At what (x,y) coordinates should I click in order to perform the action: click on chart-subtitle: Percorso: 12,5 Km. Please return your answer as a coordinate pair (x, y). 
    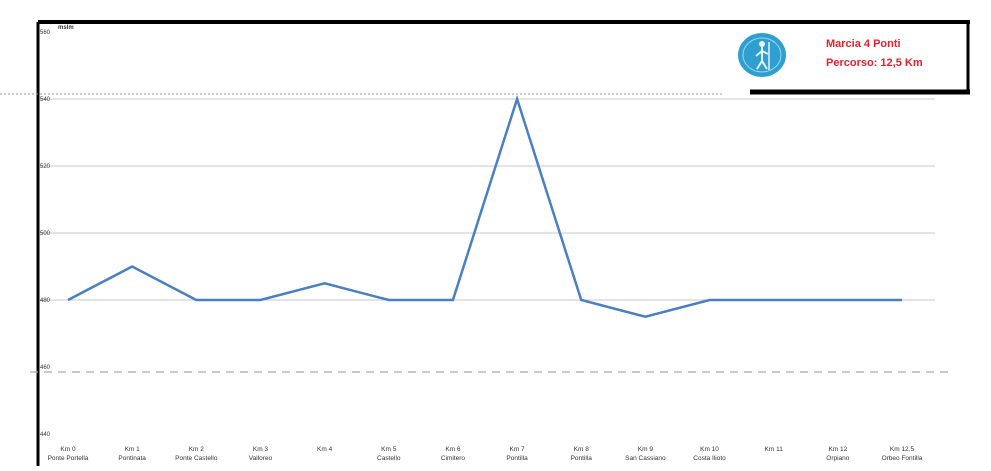
    Looking at the image, I should click on (874, 63).